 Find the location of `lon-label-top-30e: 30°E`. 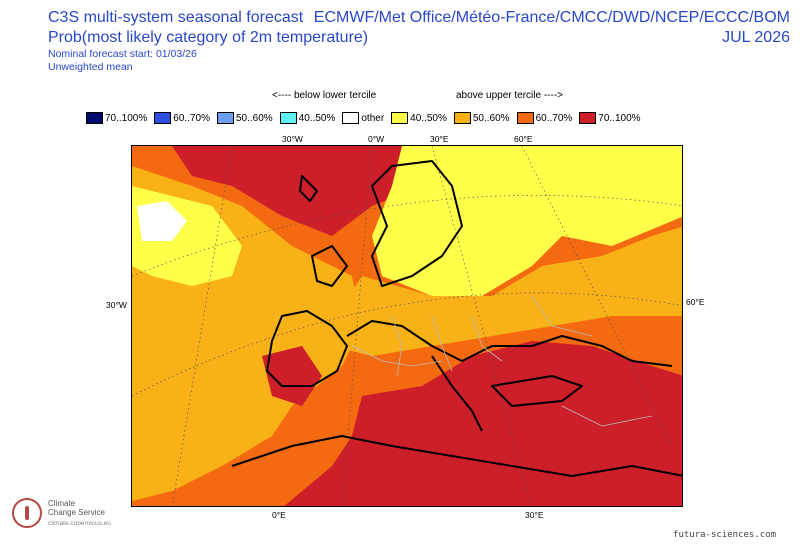

lon-label-top-30e: 30°E is located at coordinates (439, 139).